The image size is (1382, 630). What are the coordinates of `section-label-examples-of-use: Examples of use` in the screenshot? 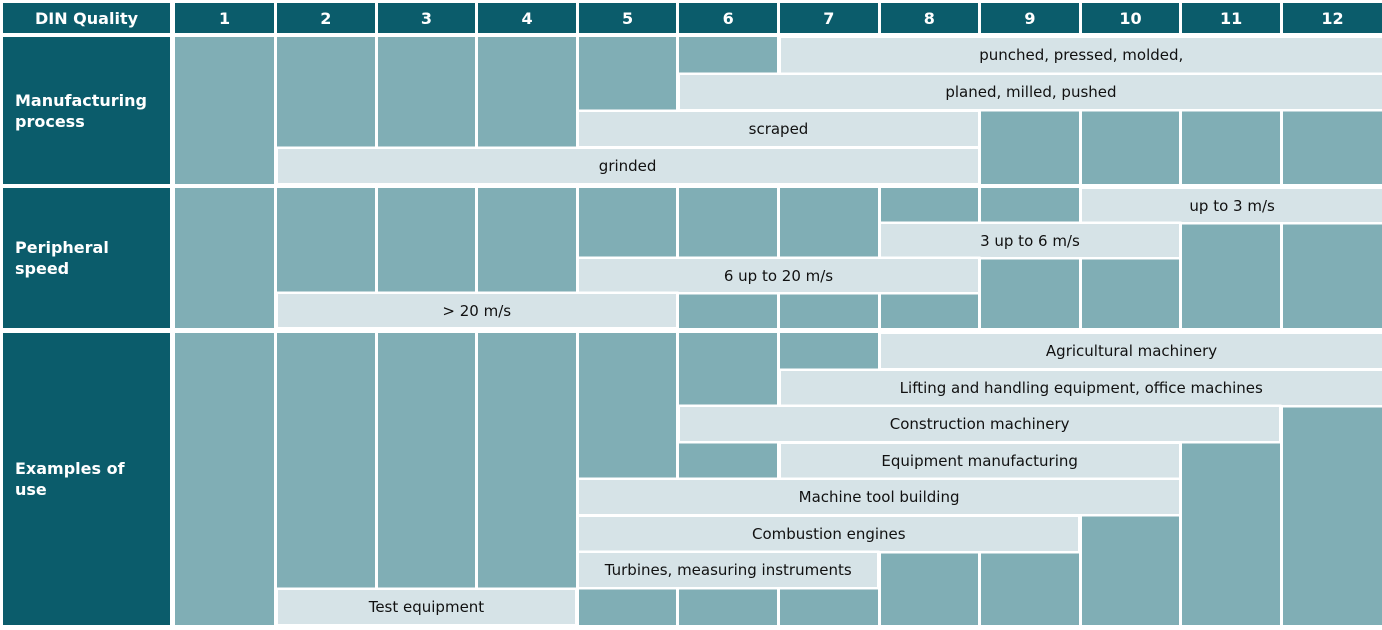 It's located at (86, 479).